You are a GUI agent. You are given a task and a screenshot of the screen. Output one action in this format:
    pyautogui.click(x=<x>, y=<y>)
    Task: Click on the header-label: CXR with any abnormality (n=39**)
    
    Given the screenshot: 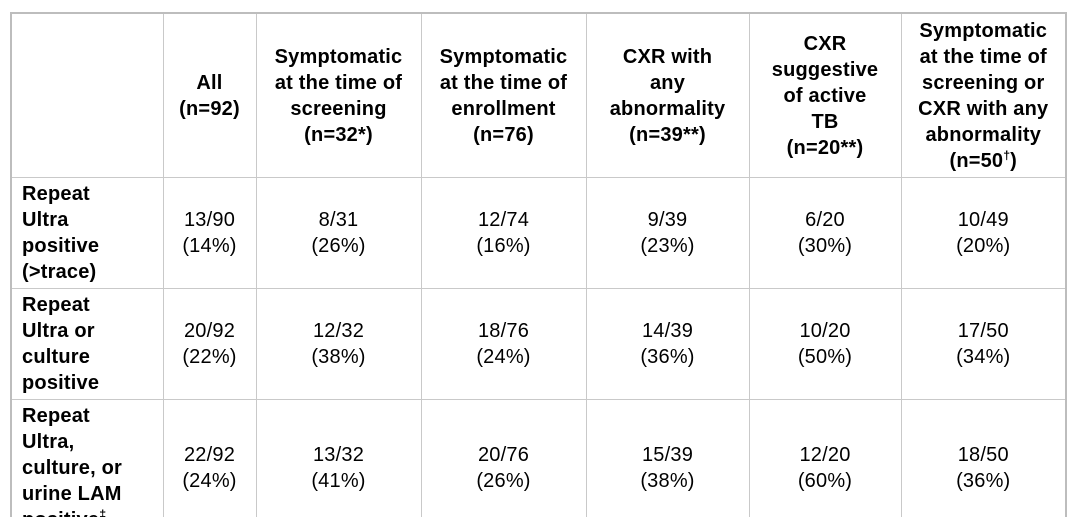 What is the action you would take?
    pyautogui.click(x=667, y=95)
    